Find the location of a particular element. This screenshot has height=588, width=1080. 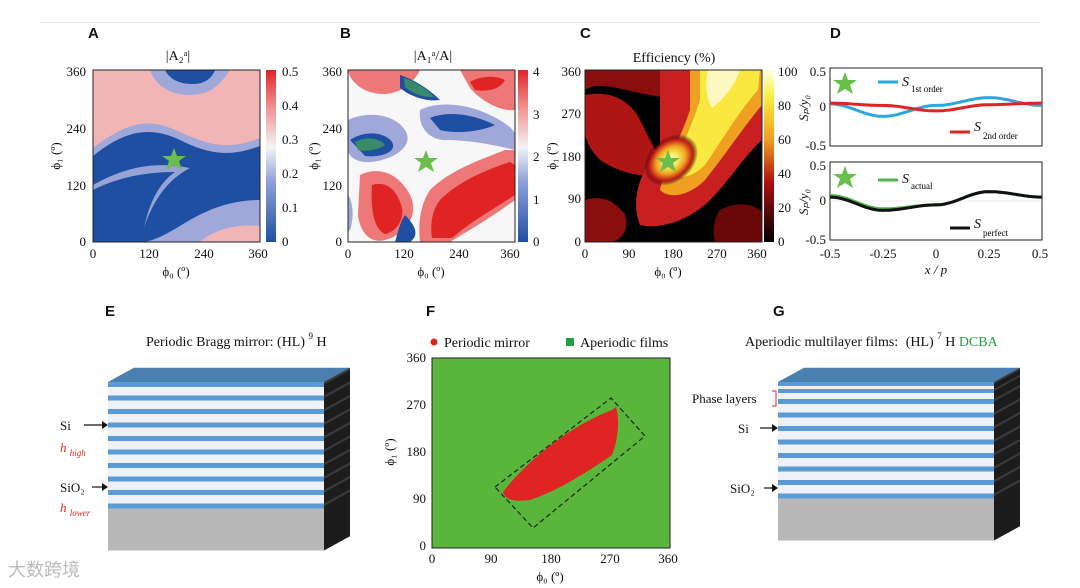

panel-c-map is located at coordinates (673, 156).